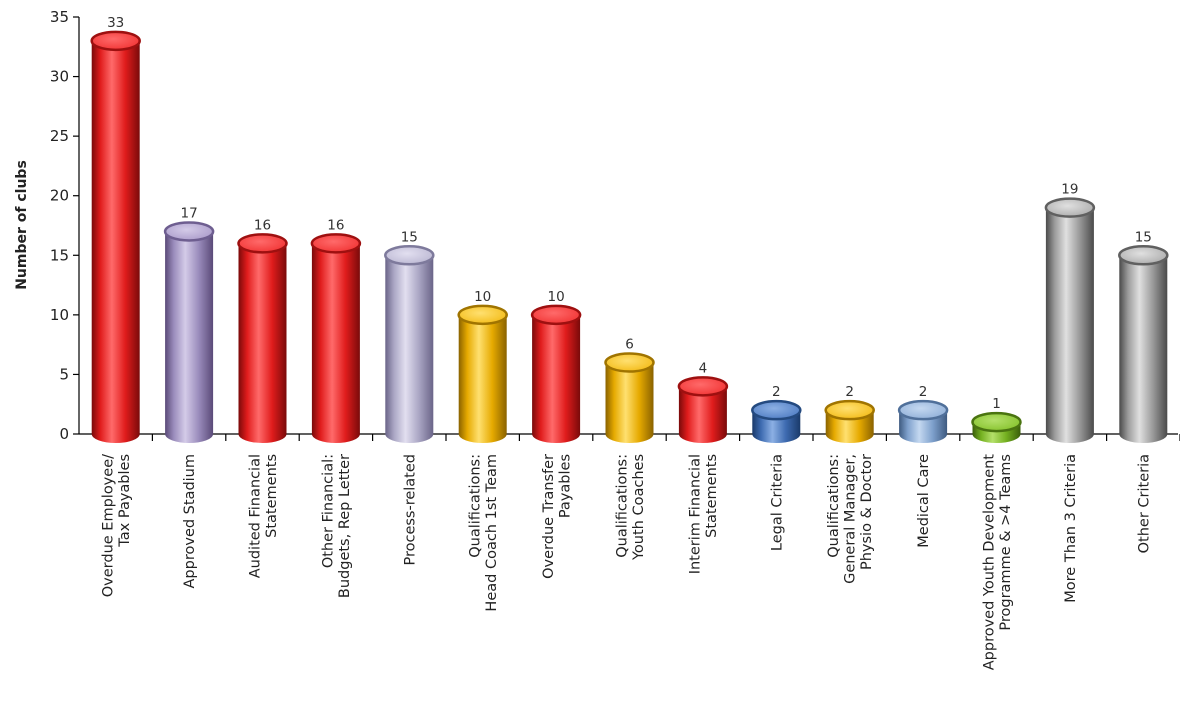 The height and width of the screenshot is (722, 1180). Describe the element at coordinates (410, 510) in the screenshot. I see `x-tick-label: Process-related` at that location.